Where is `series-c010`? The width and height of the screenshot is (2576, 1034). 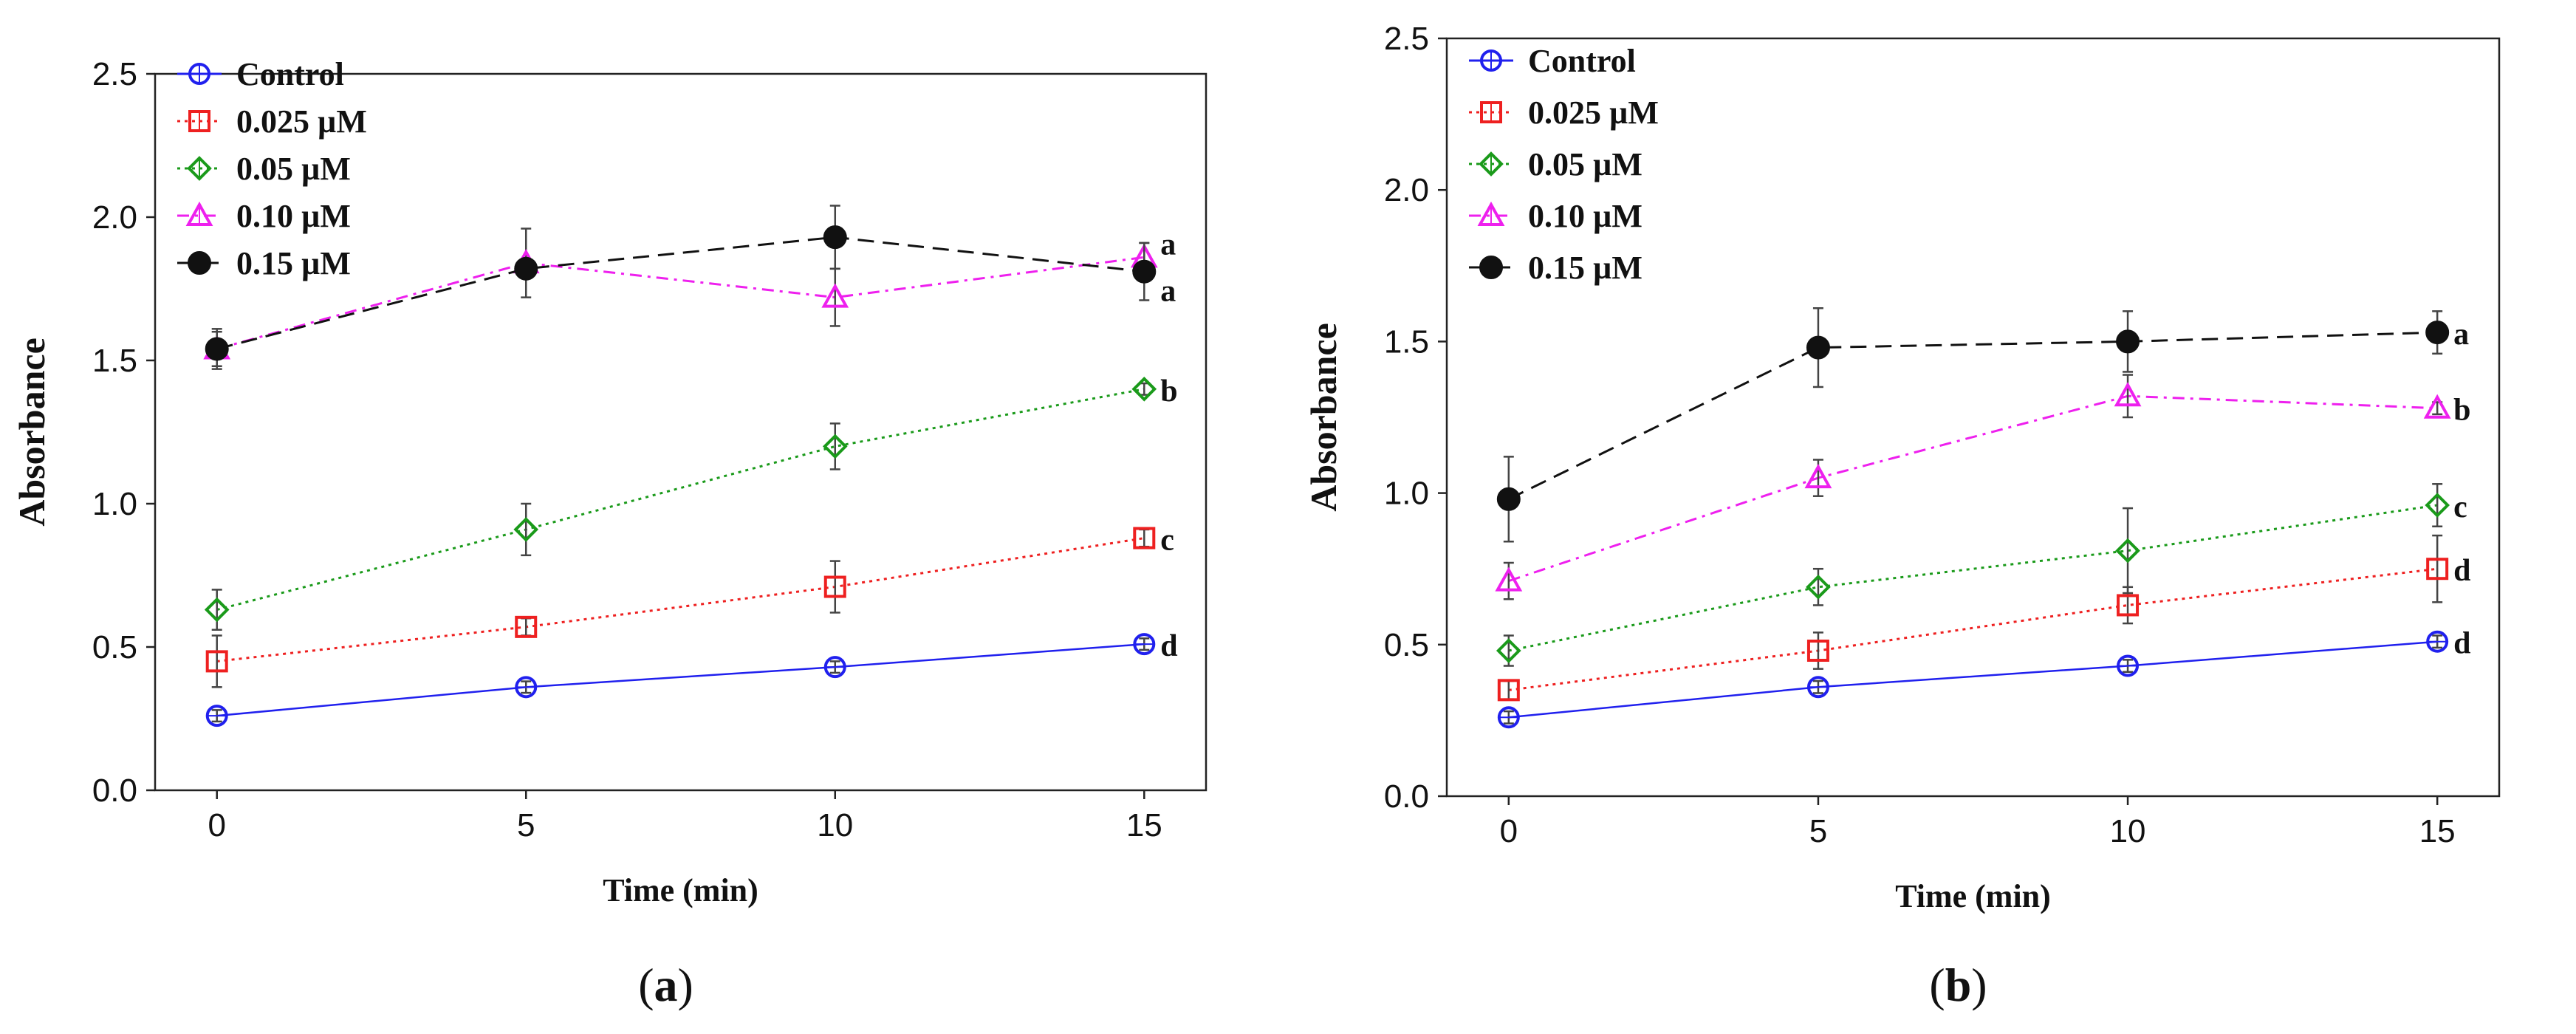
series-c010 is located at coordinates (1973, 487).